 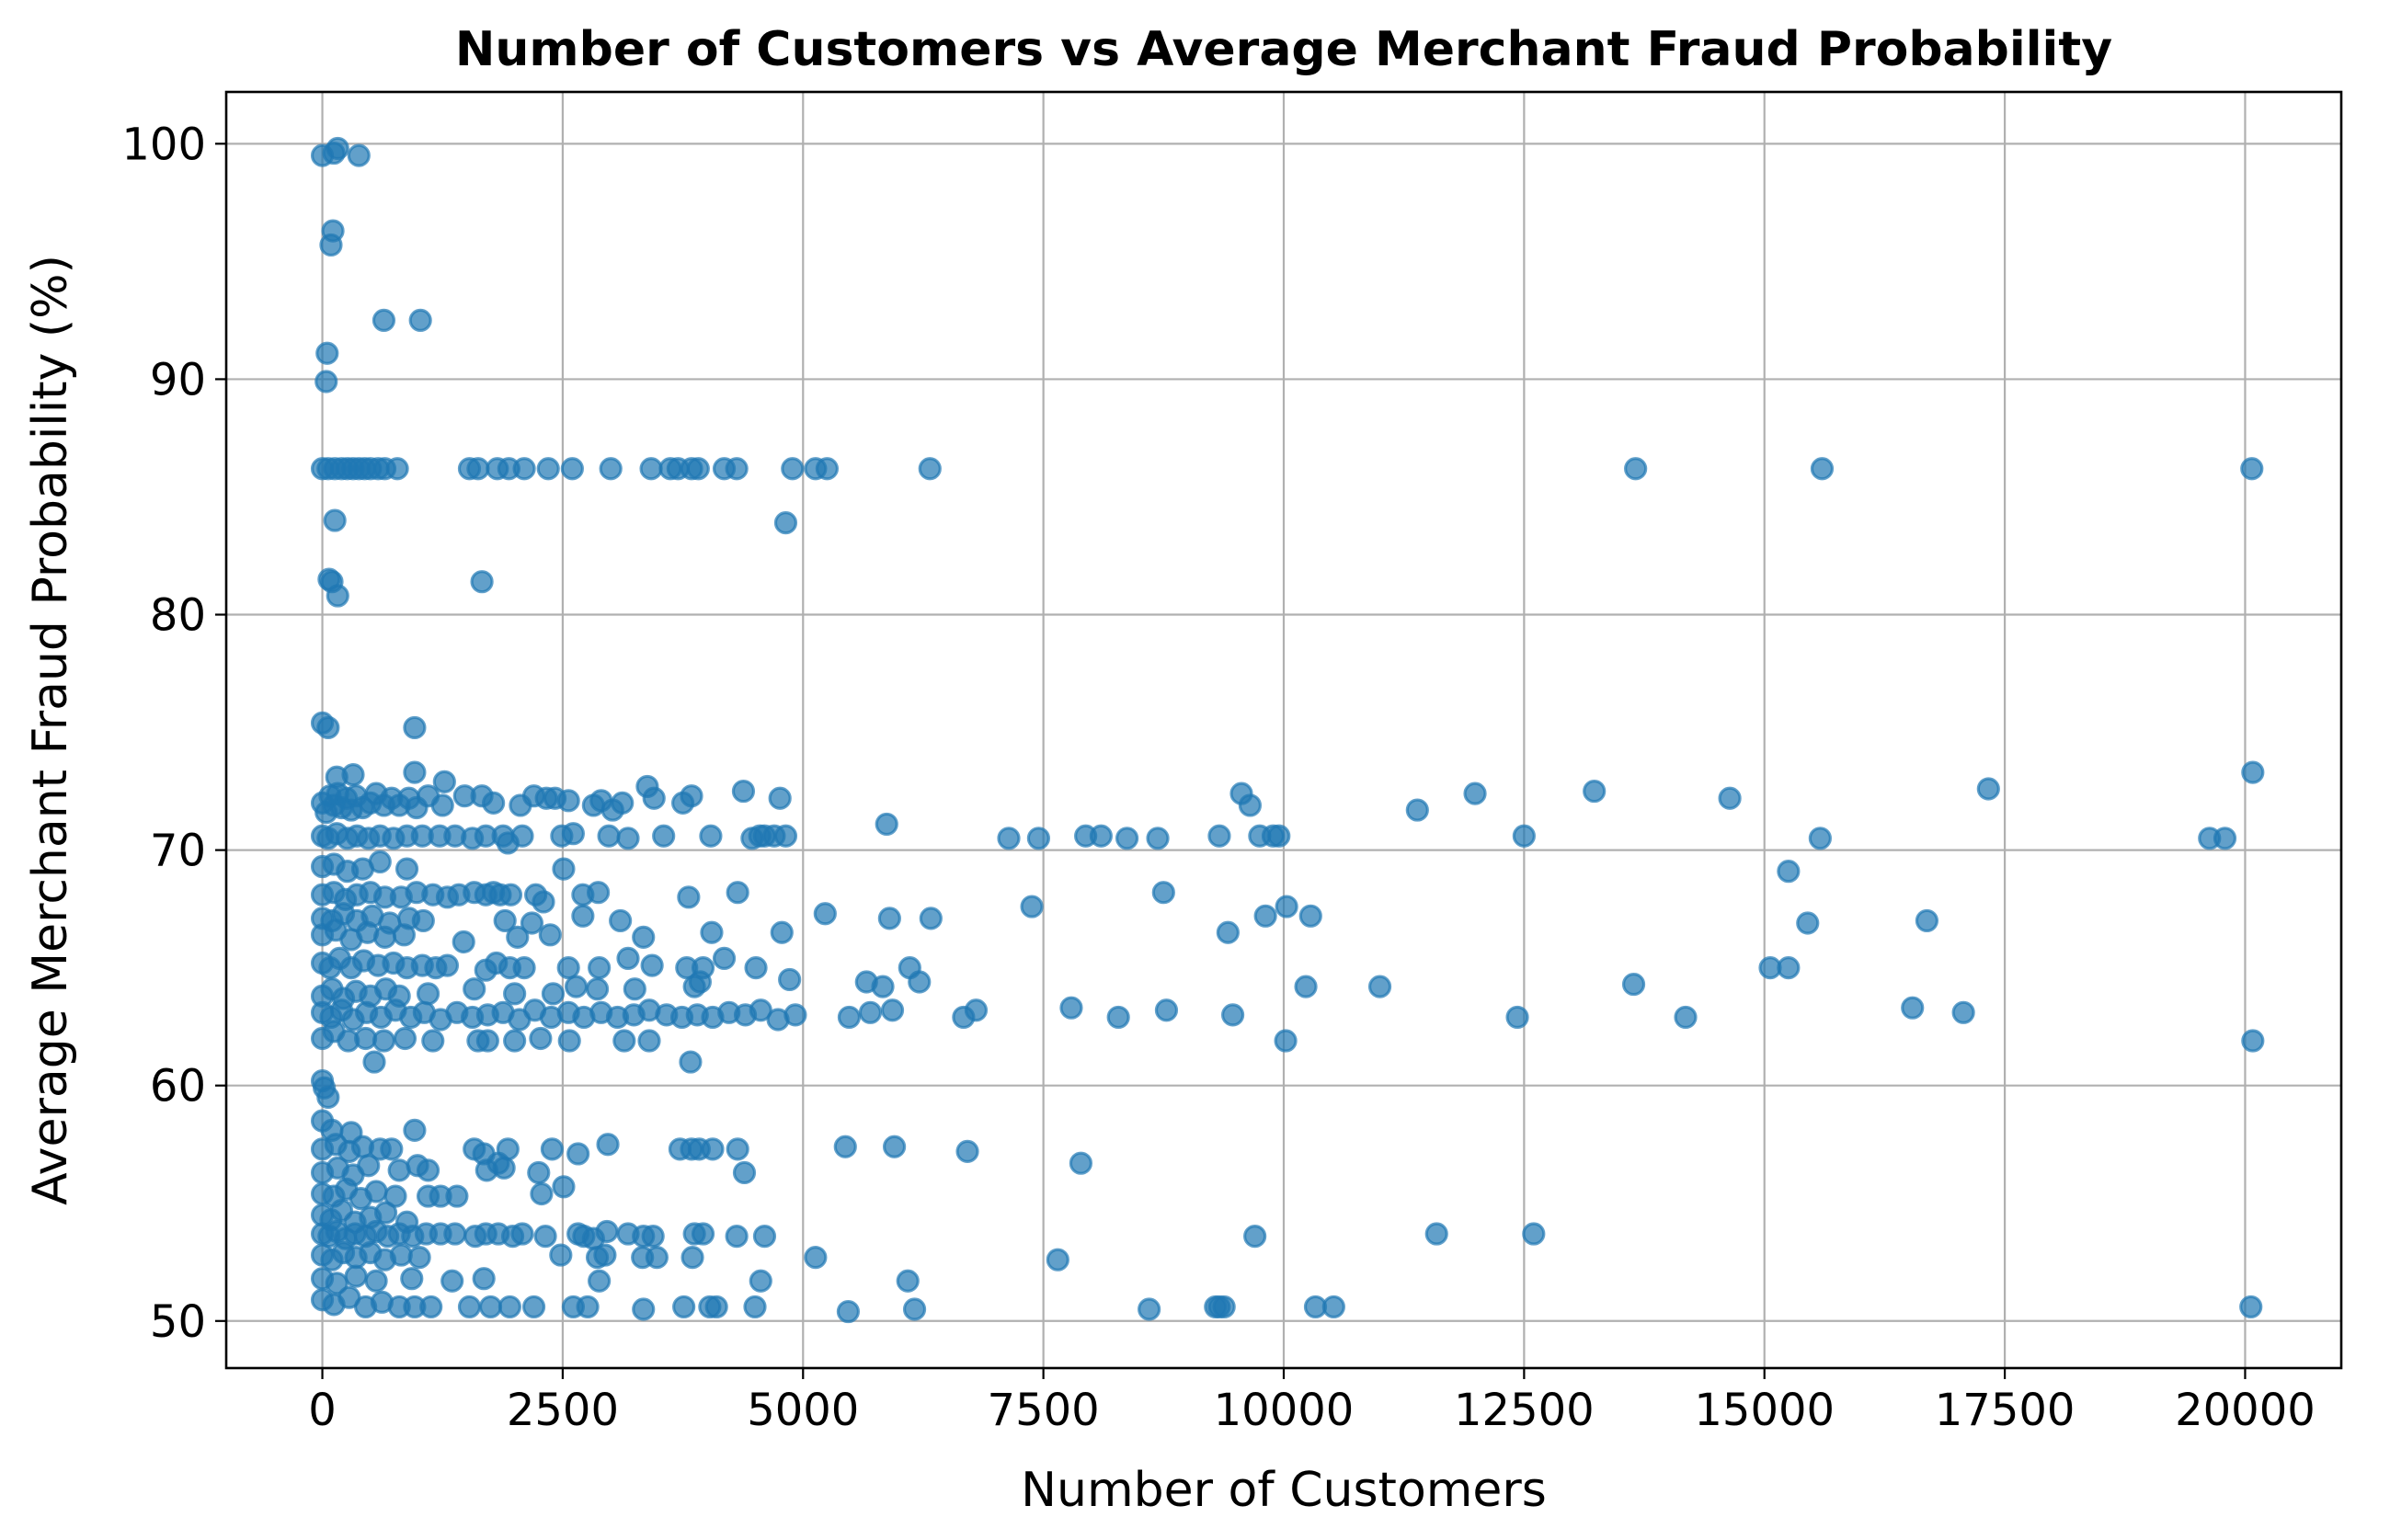 What do you see at coordinates (178, 1086) in the screenshot?
I see `y-tick-label: 60` at bounding box center [178, 1086].